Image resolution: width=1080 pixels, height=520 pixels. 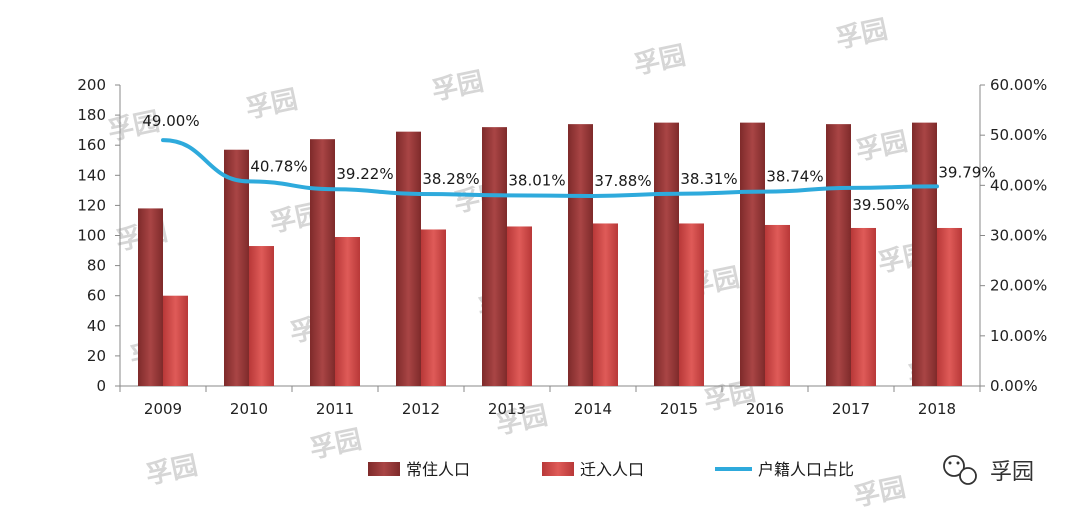 I want to click on brand: 孚园, so click(x=988, y=470).